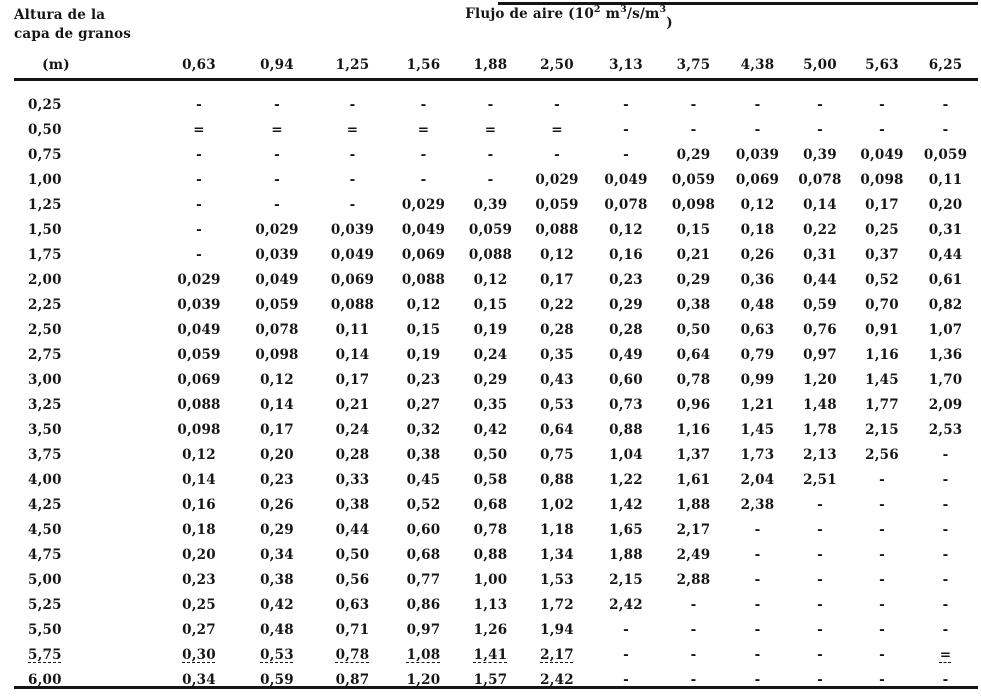 The height and width of the screenshot is (696, 981). Describe the element at coordinates (557, 279) in the screenshot. I see `cell: 0,17` at that location.